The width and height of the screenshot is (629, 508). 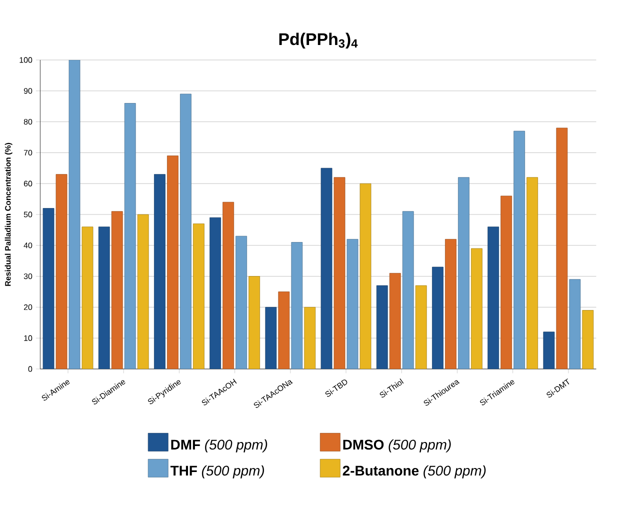 I want to click on legend-label: THF (500 ppm), so click(x=217, y=471).